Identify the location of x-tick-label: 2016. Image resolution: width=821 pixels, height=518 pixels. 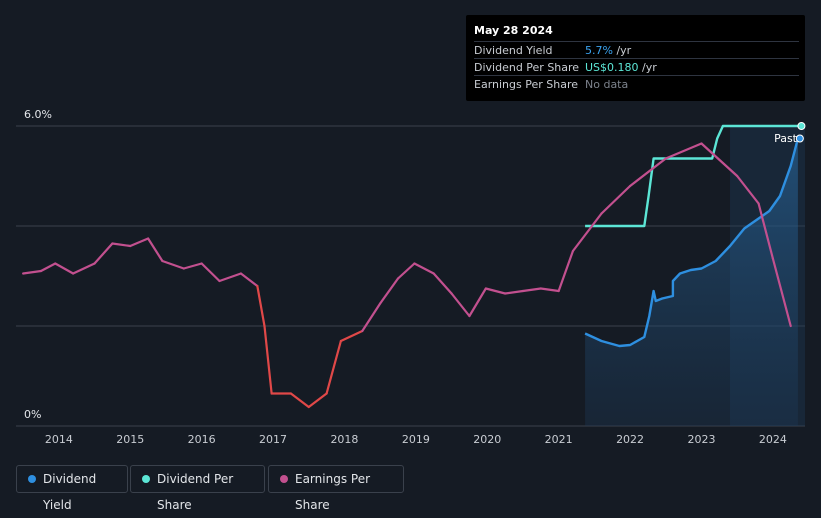
(202, 439).